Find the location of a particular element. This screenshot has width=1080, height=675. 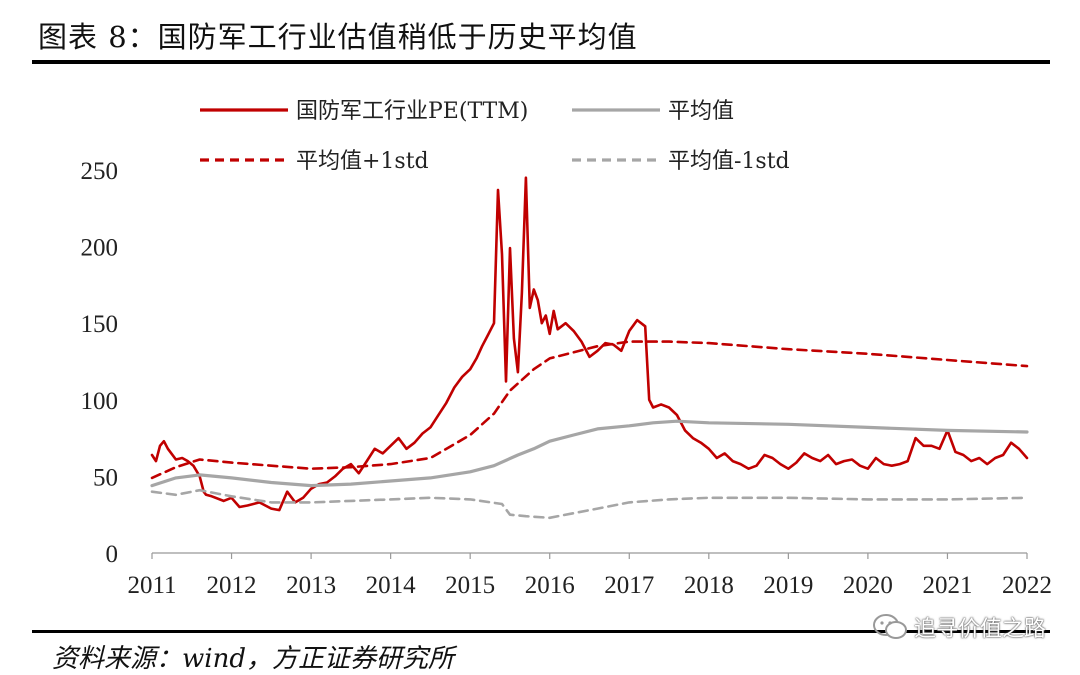

bottom-rule is located at coordinates (541, 631).